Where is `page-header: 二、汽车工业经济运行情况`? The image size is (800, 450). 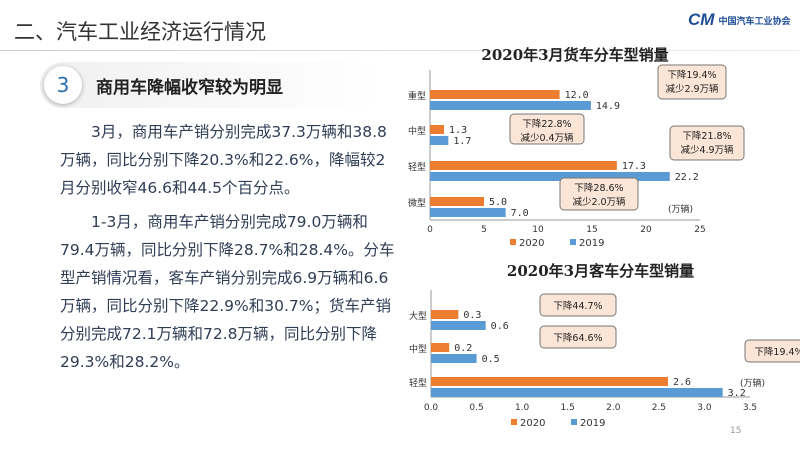 page-header: 二、汽车工业经济运行情况 is located at coordinates (140, 32).